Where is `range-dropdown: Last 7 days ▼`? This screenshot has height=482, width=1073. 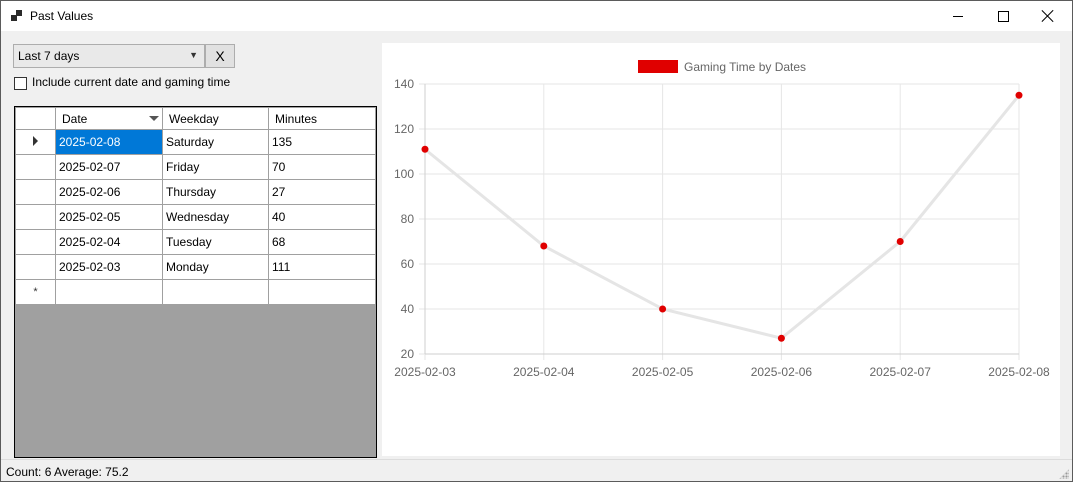
range-dropdown: Last 7 days ▼ is located at coordinates (109, 56).